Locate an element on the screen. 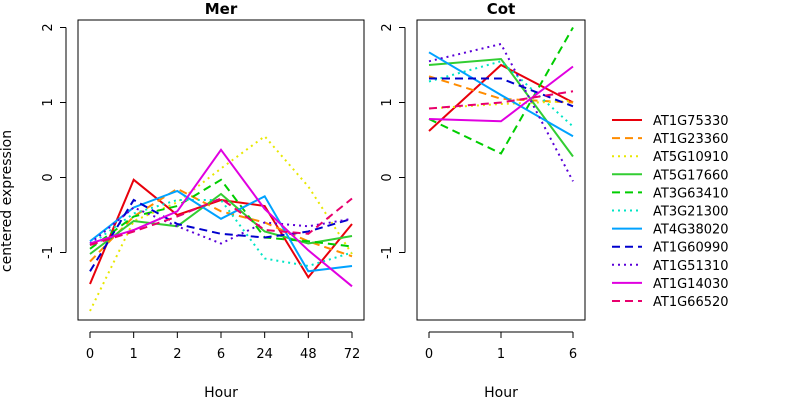  y-axis-label: centered expression is located at coordinates (7, 201).